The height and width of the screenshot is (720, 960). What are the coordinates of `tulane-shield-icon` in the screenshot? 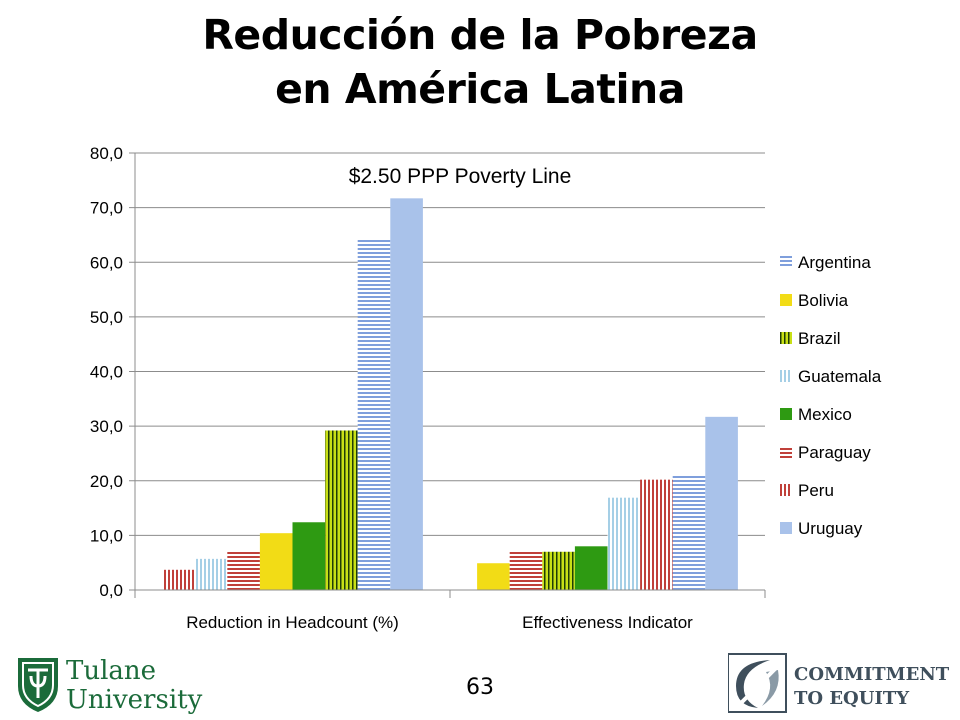 It's located at (38, 685).